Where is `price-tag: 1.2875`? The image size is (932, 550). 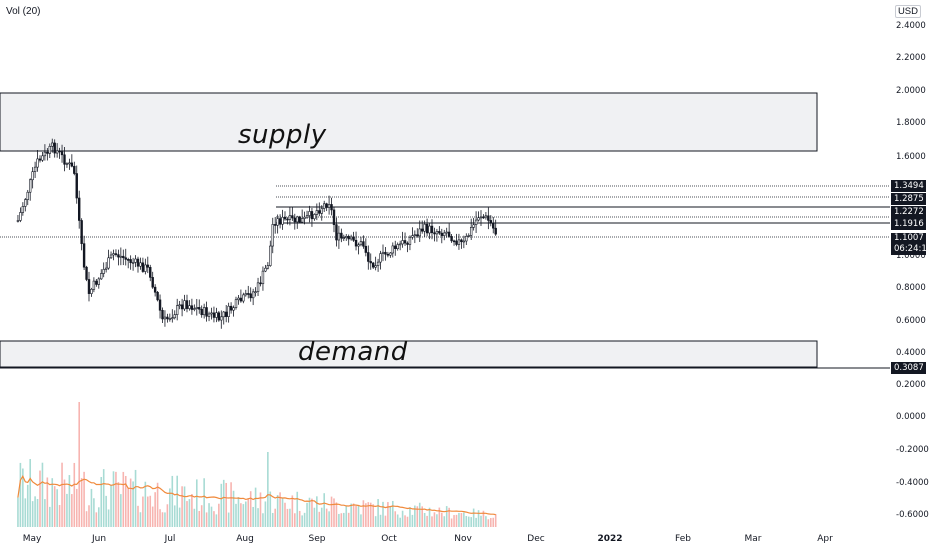 price-tag: 1.2875 is located at coordinates (908, 199).